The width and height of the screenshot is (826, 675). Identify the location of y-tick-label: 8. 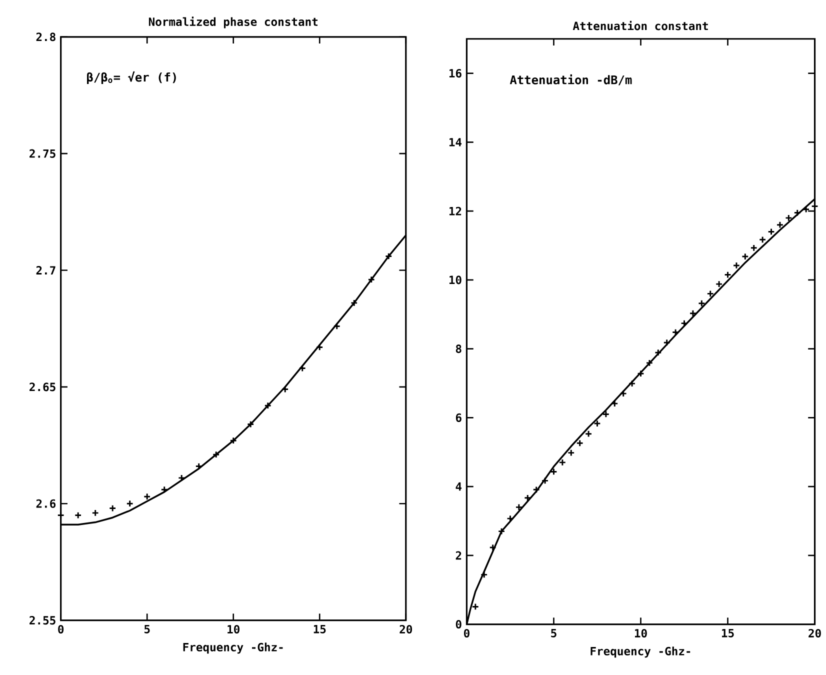
(459, 349).